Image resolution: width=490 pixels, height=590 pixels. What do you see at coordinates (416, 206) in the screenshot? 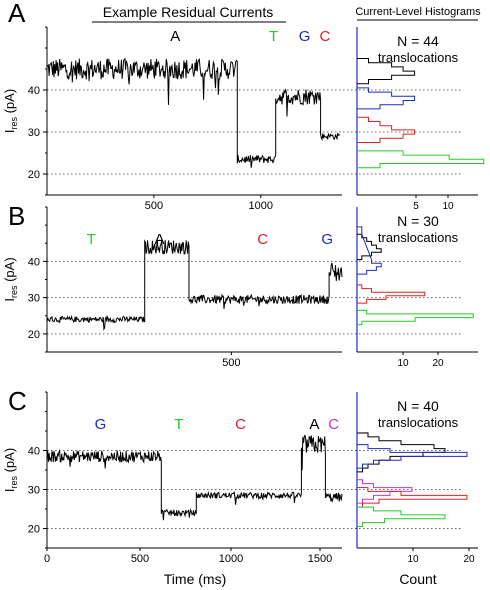
I see `hist-x-tick-label: 5` at bounding box center [416, 206].